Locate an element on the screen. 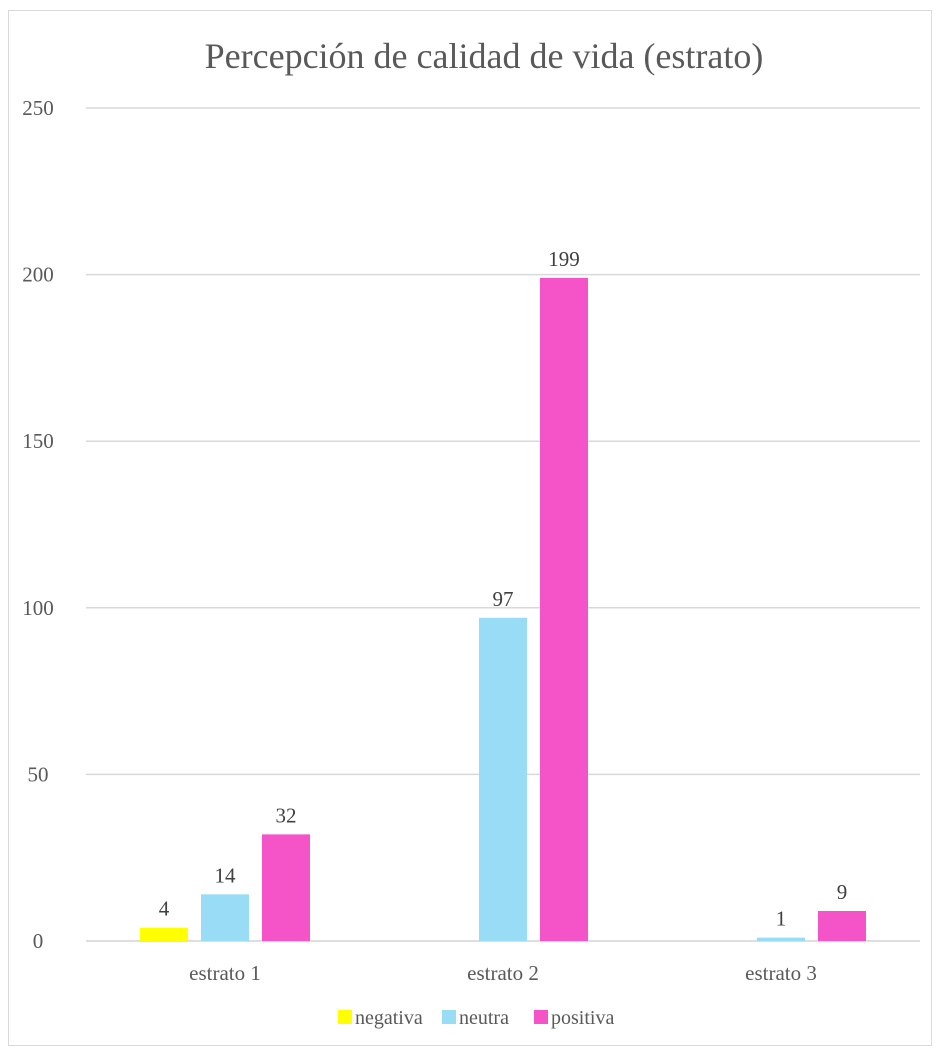 Image resolution: width=940 pixels, height=1052 pixels. data-label-positiva-3: 9 is located at coordinates (842, 892).